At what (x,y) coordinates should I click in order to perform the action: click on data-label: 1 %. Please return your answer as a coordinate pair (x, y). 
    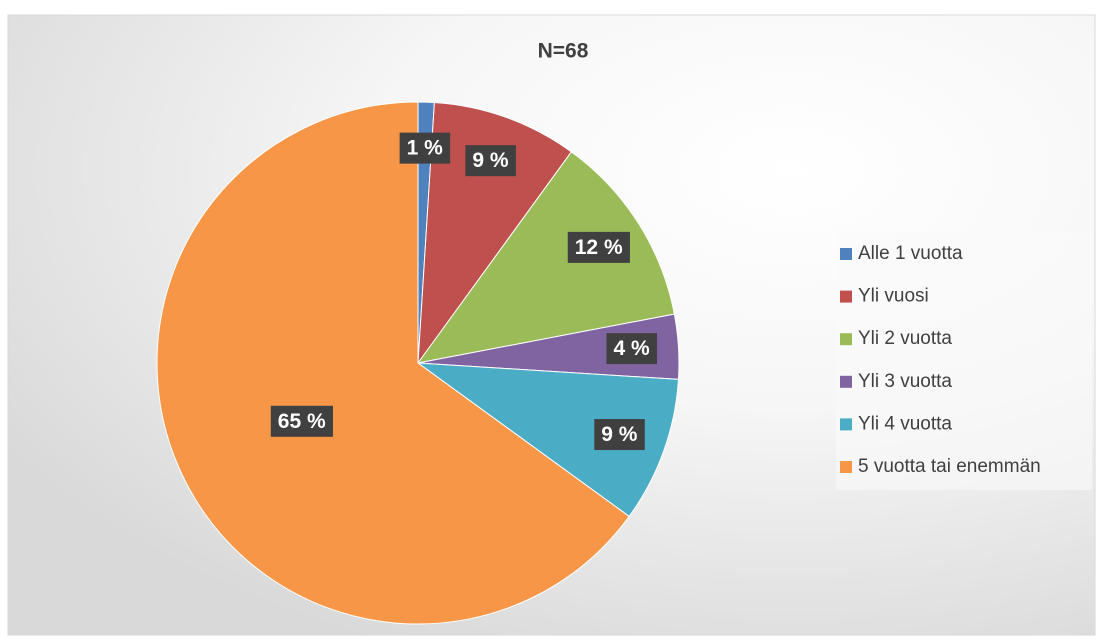
    Looking at the image, I should click on (425, 148).